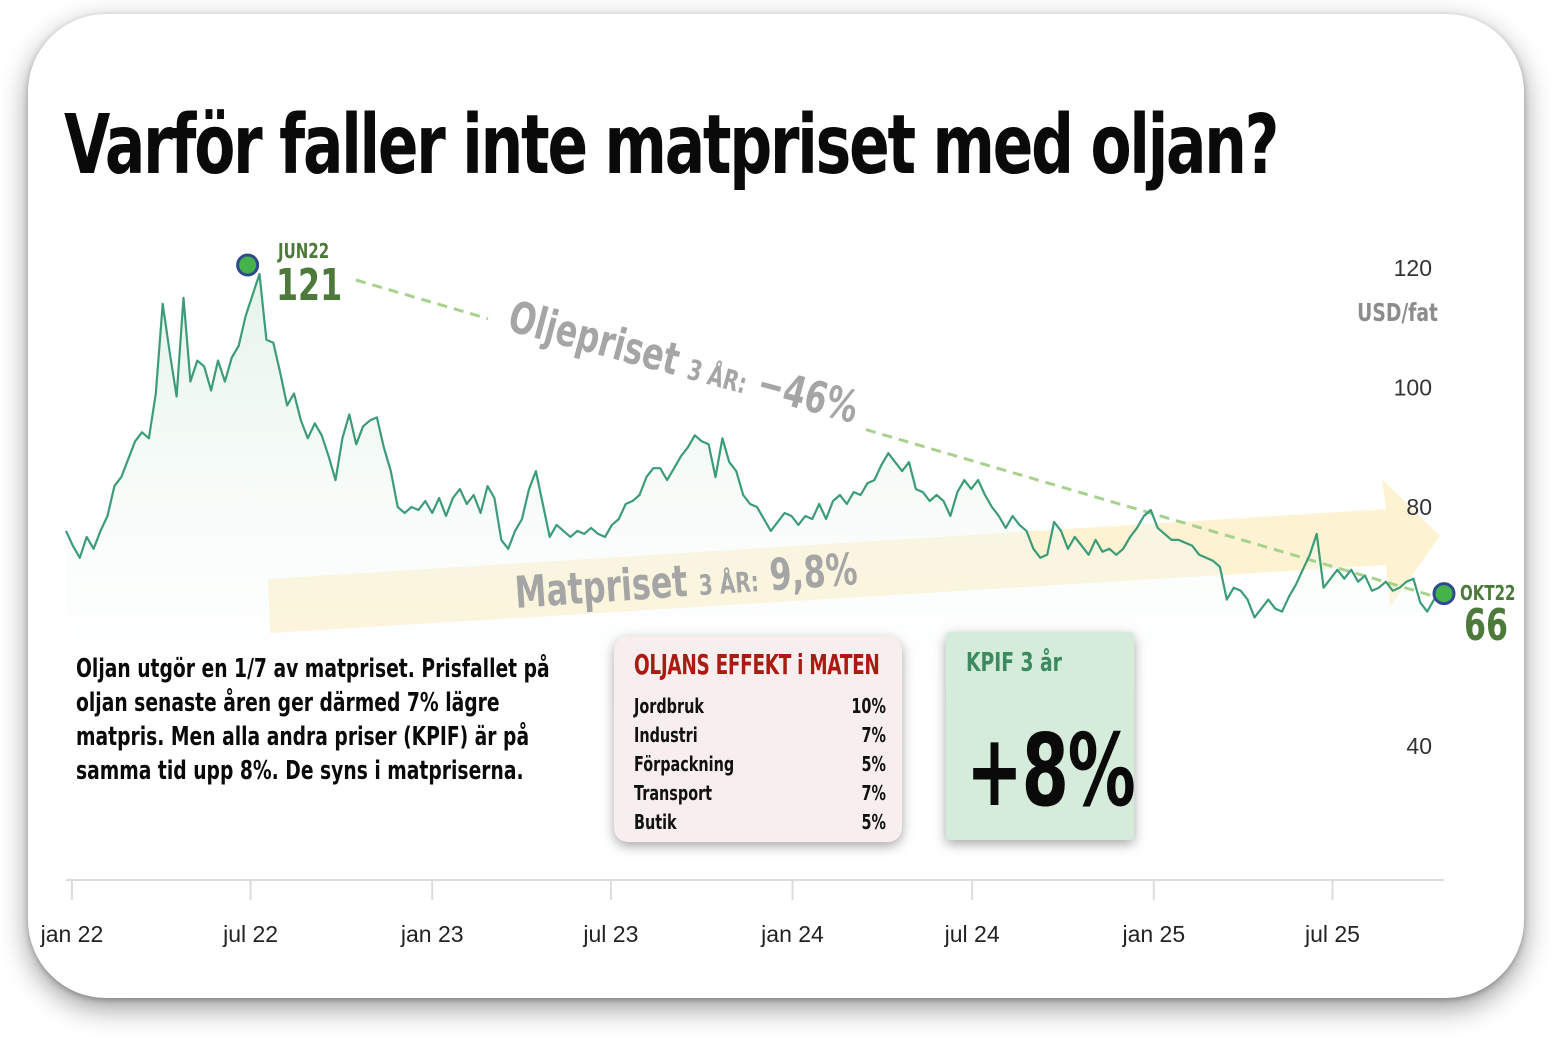 The image size is (1568, 1054). Describe the element at coordinates (72, 934) in the screenshot. I see `x-tick-label: jan 22` at that location.